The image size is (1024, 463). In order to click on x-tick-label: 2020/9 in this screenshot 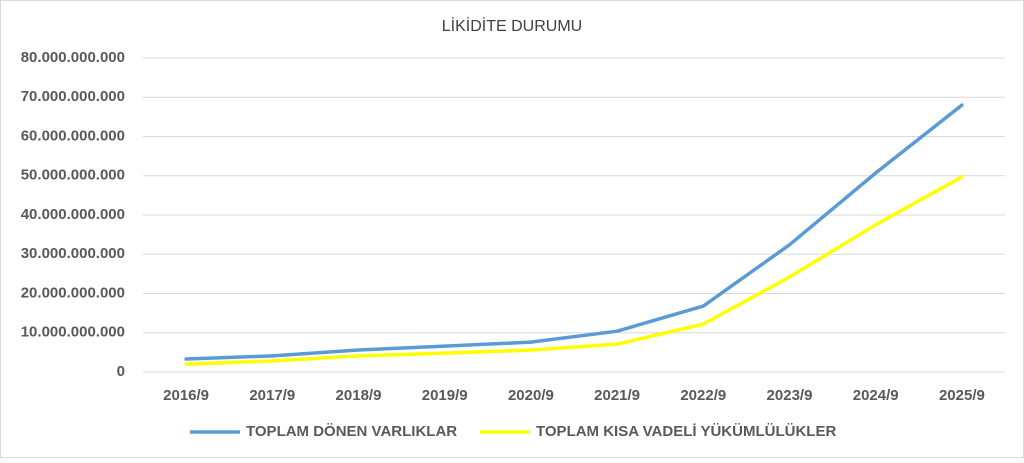, I will do `click(531, 395)`.